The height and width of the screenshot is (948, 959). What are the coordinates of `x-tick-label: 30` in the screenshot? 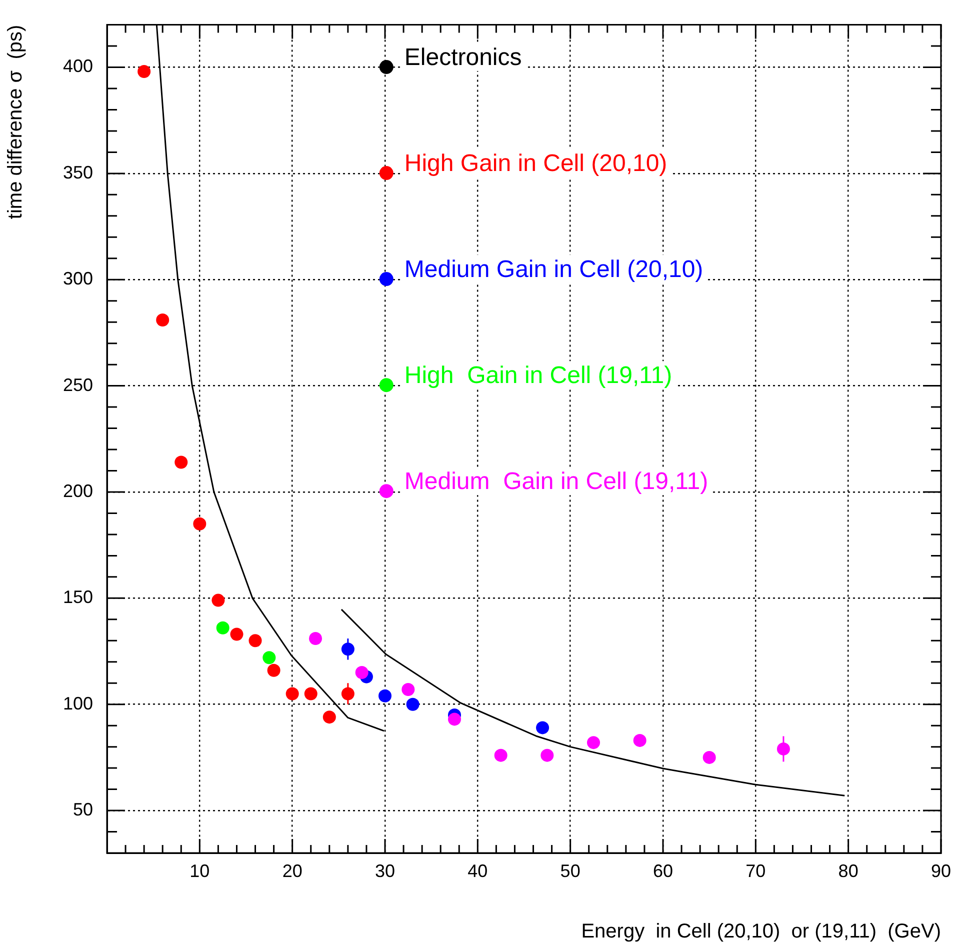 It's located at (385, 870).